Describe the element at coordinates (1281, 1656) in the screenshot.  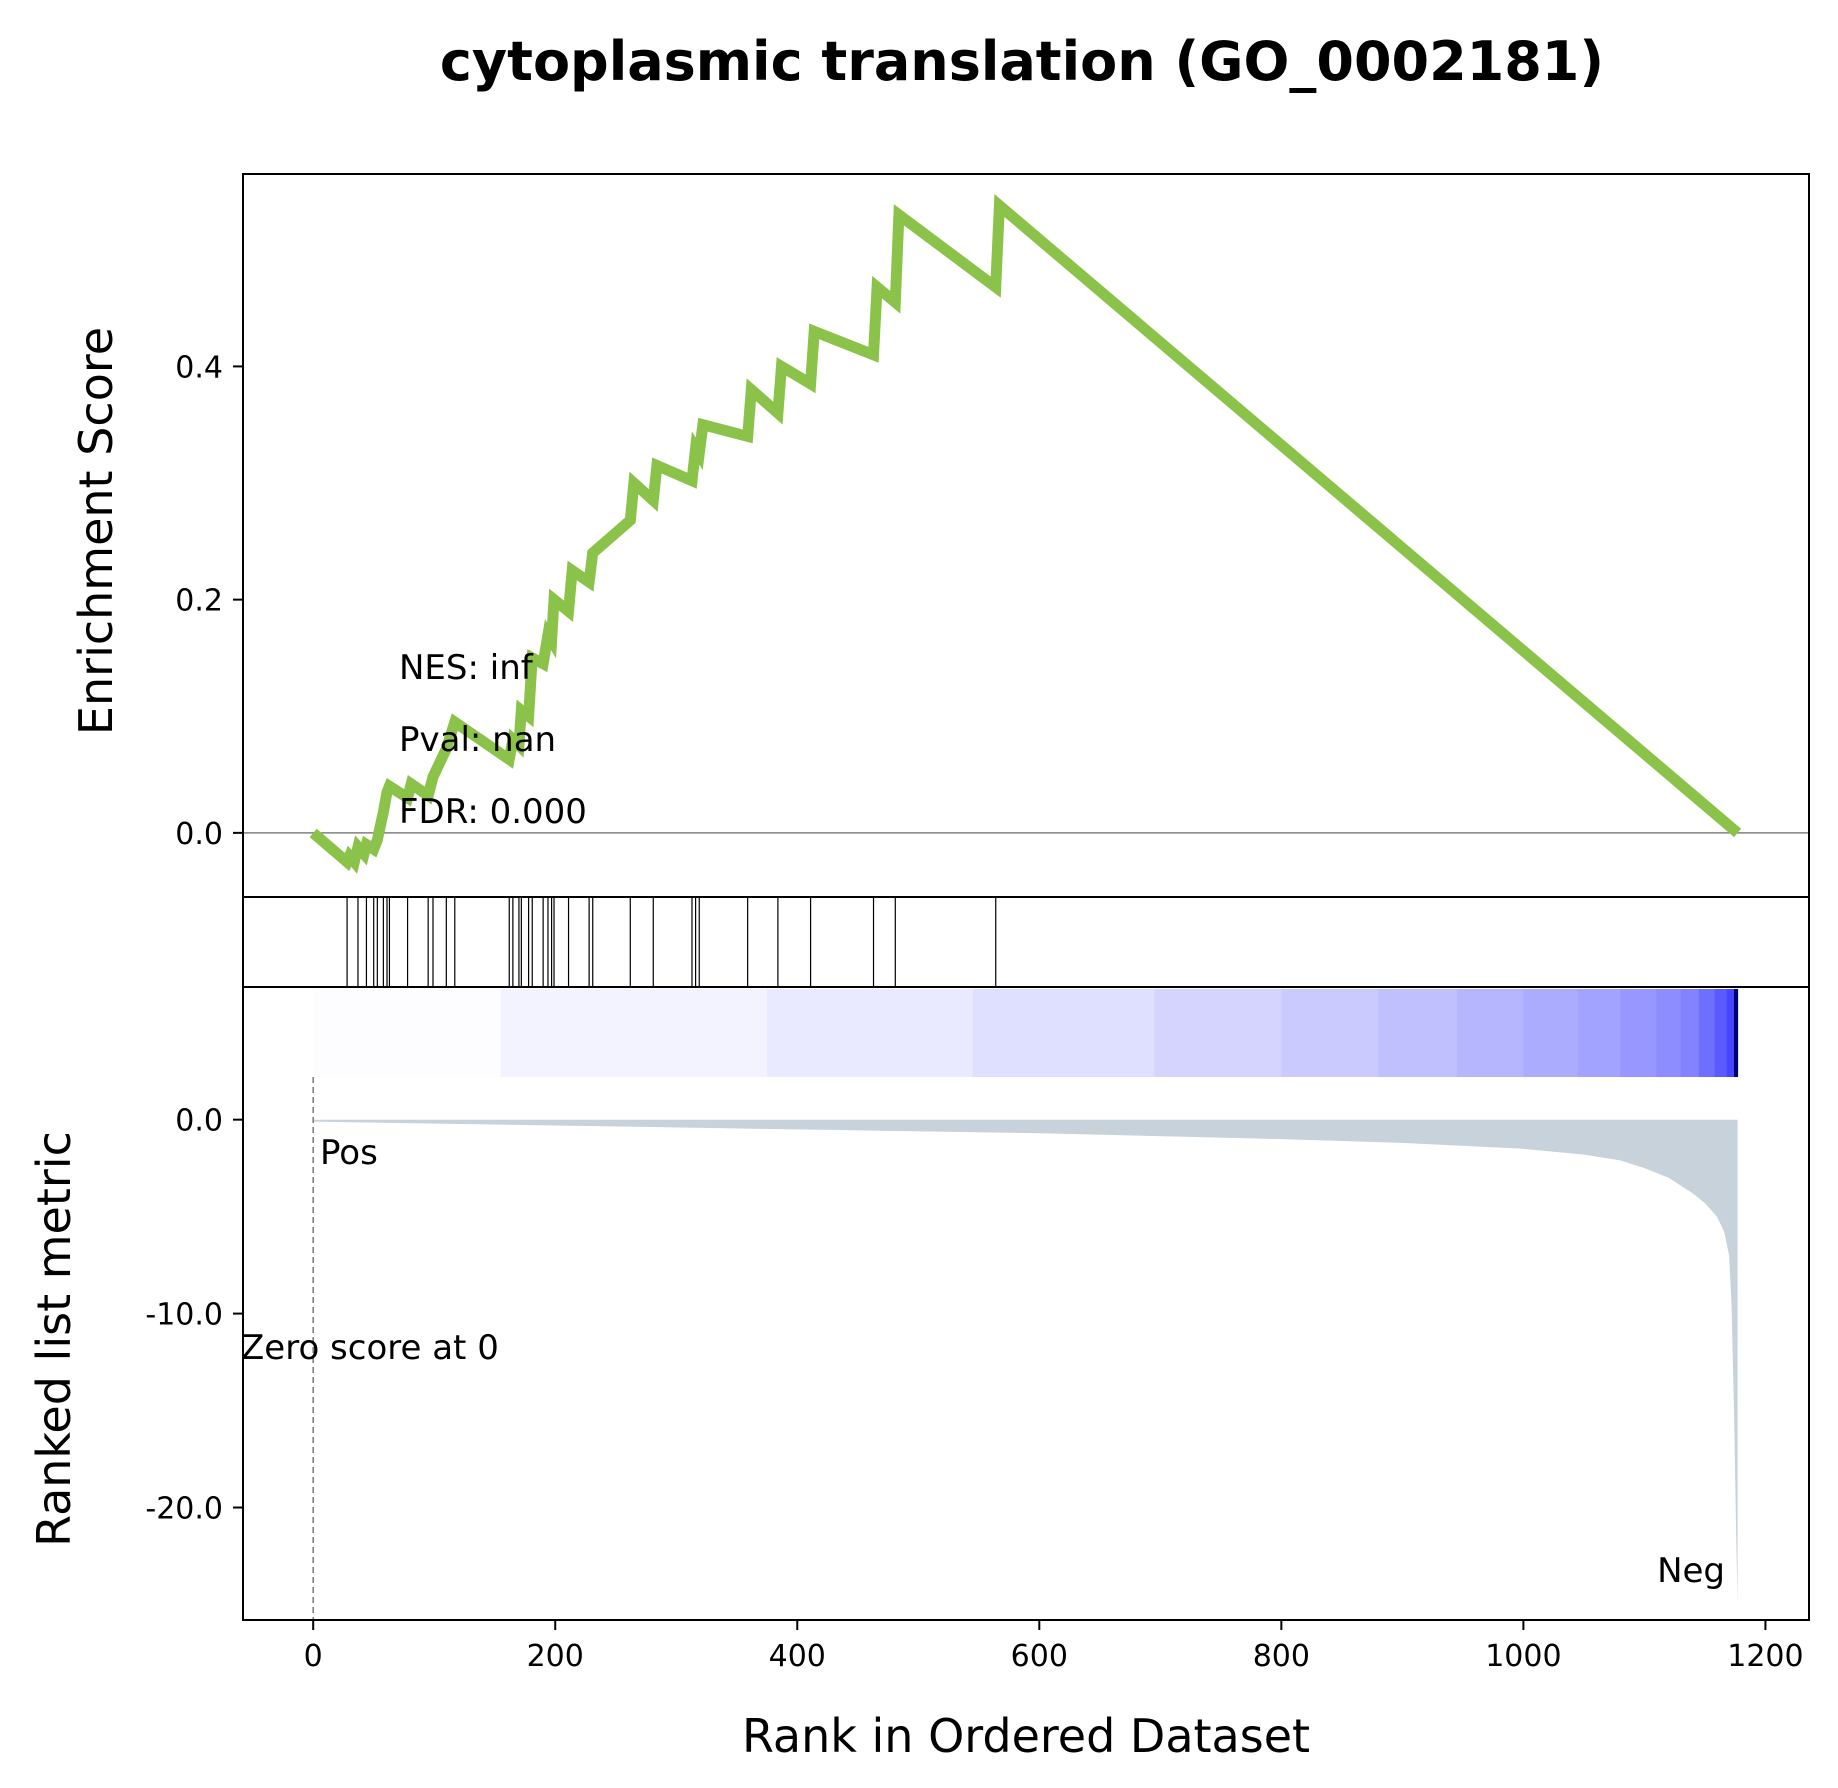
I see `x-tick-label: 800` at that location.